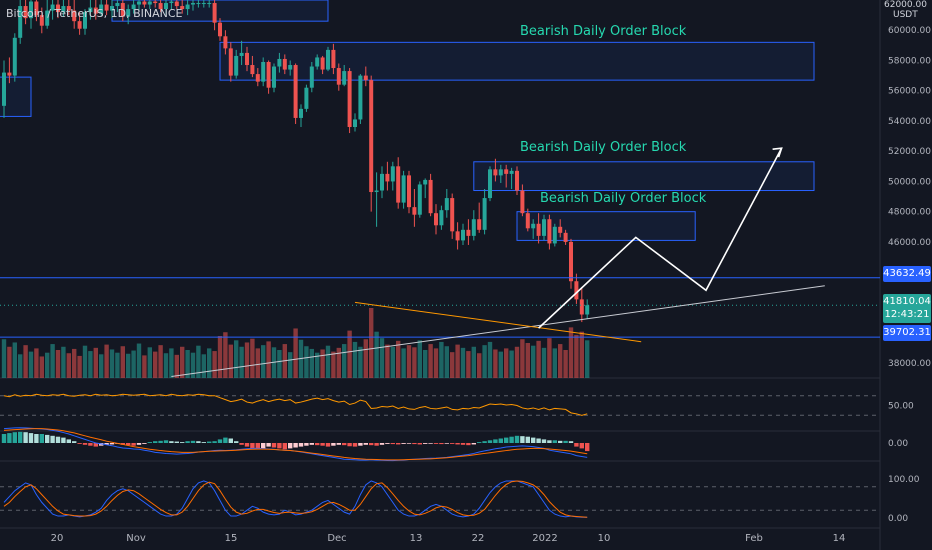  I want to click on time-tick-9: 14, so click(839, 538).